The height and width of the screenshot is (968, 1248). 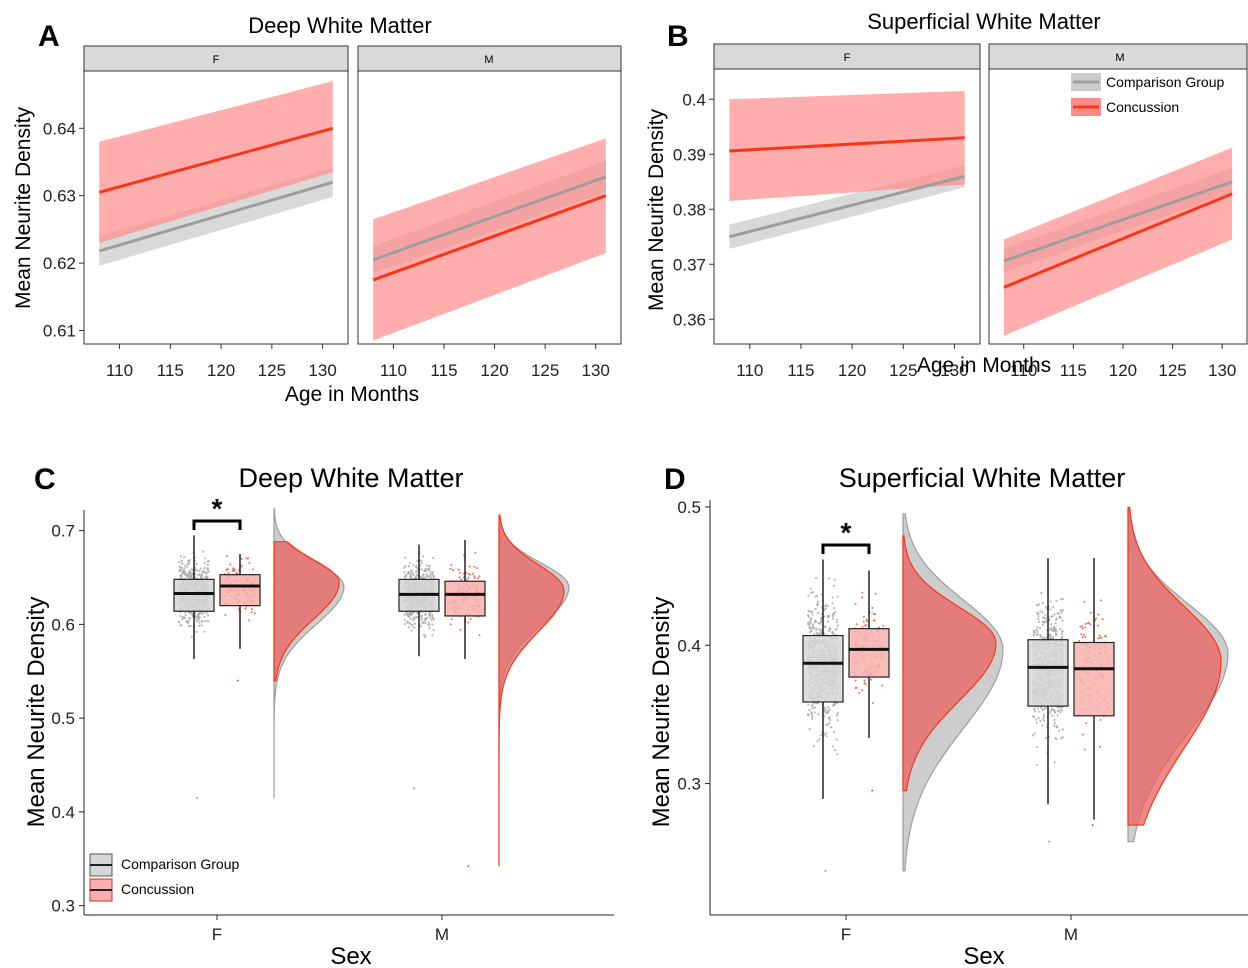 I want to click on significance-bracket, so click(x=846, y=548).